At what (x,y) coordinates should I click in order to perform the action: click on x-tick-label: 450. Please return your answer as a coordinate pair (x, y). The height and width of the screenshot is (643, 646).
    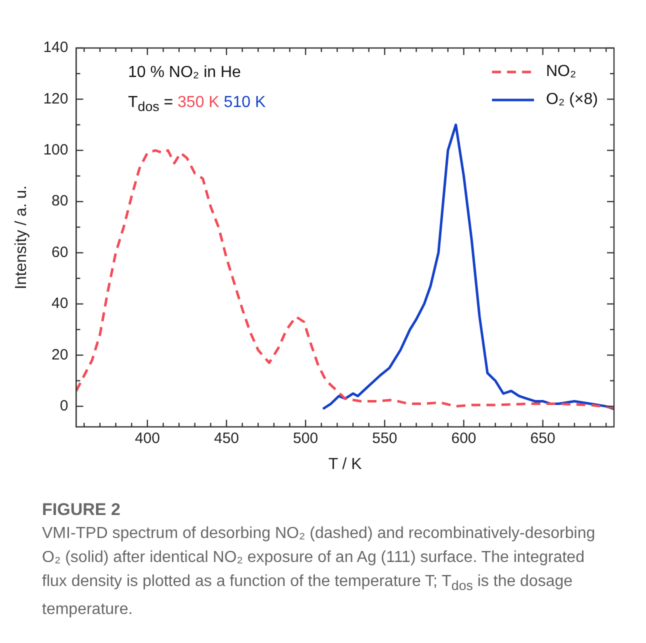
    Looking at the image, I should click on (227, 438).